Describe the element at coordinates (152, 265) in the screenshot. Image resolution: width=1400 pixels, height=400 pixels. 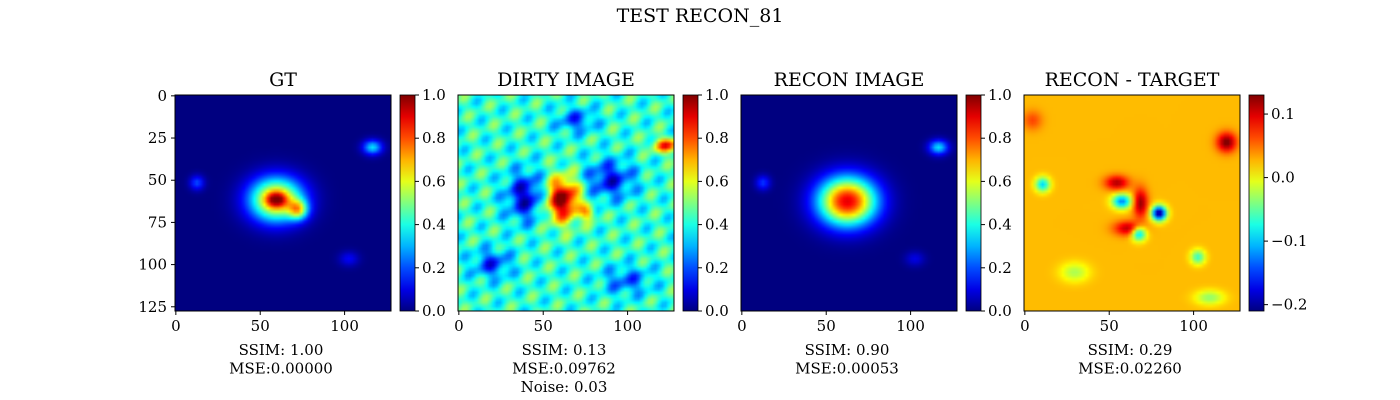
I see `y-tick-label: 100` at that location.